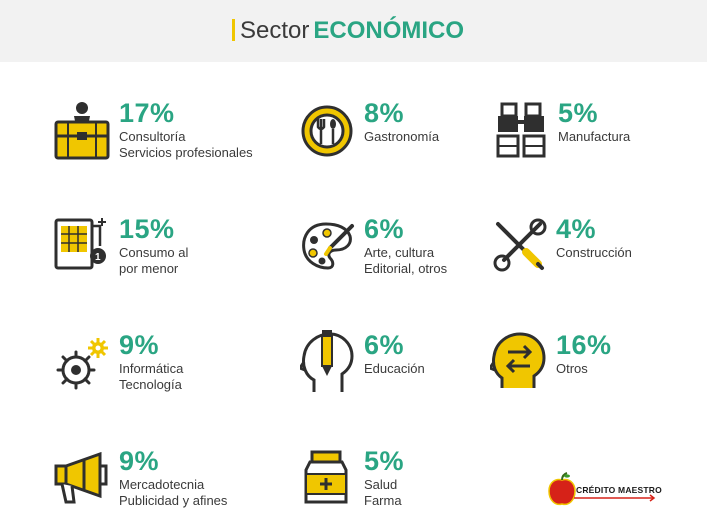 This screenshot has height=523, width=707. I want to click on sector-label-line2: Editorial, otros, so click(406, 268).